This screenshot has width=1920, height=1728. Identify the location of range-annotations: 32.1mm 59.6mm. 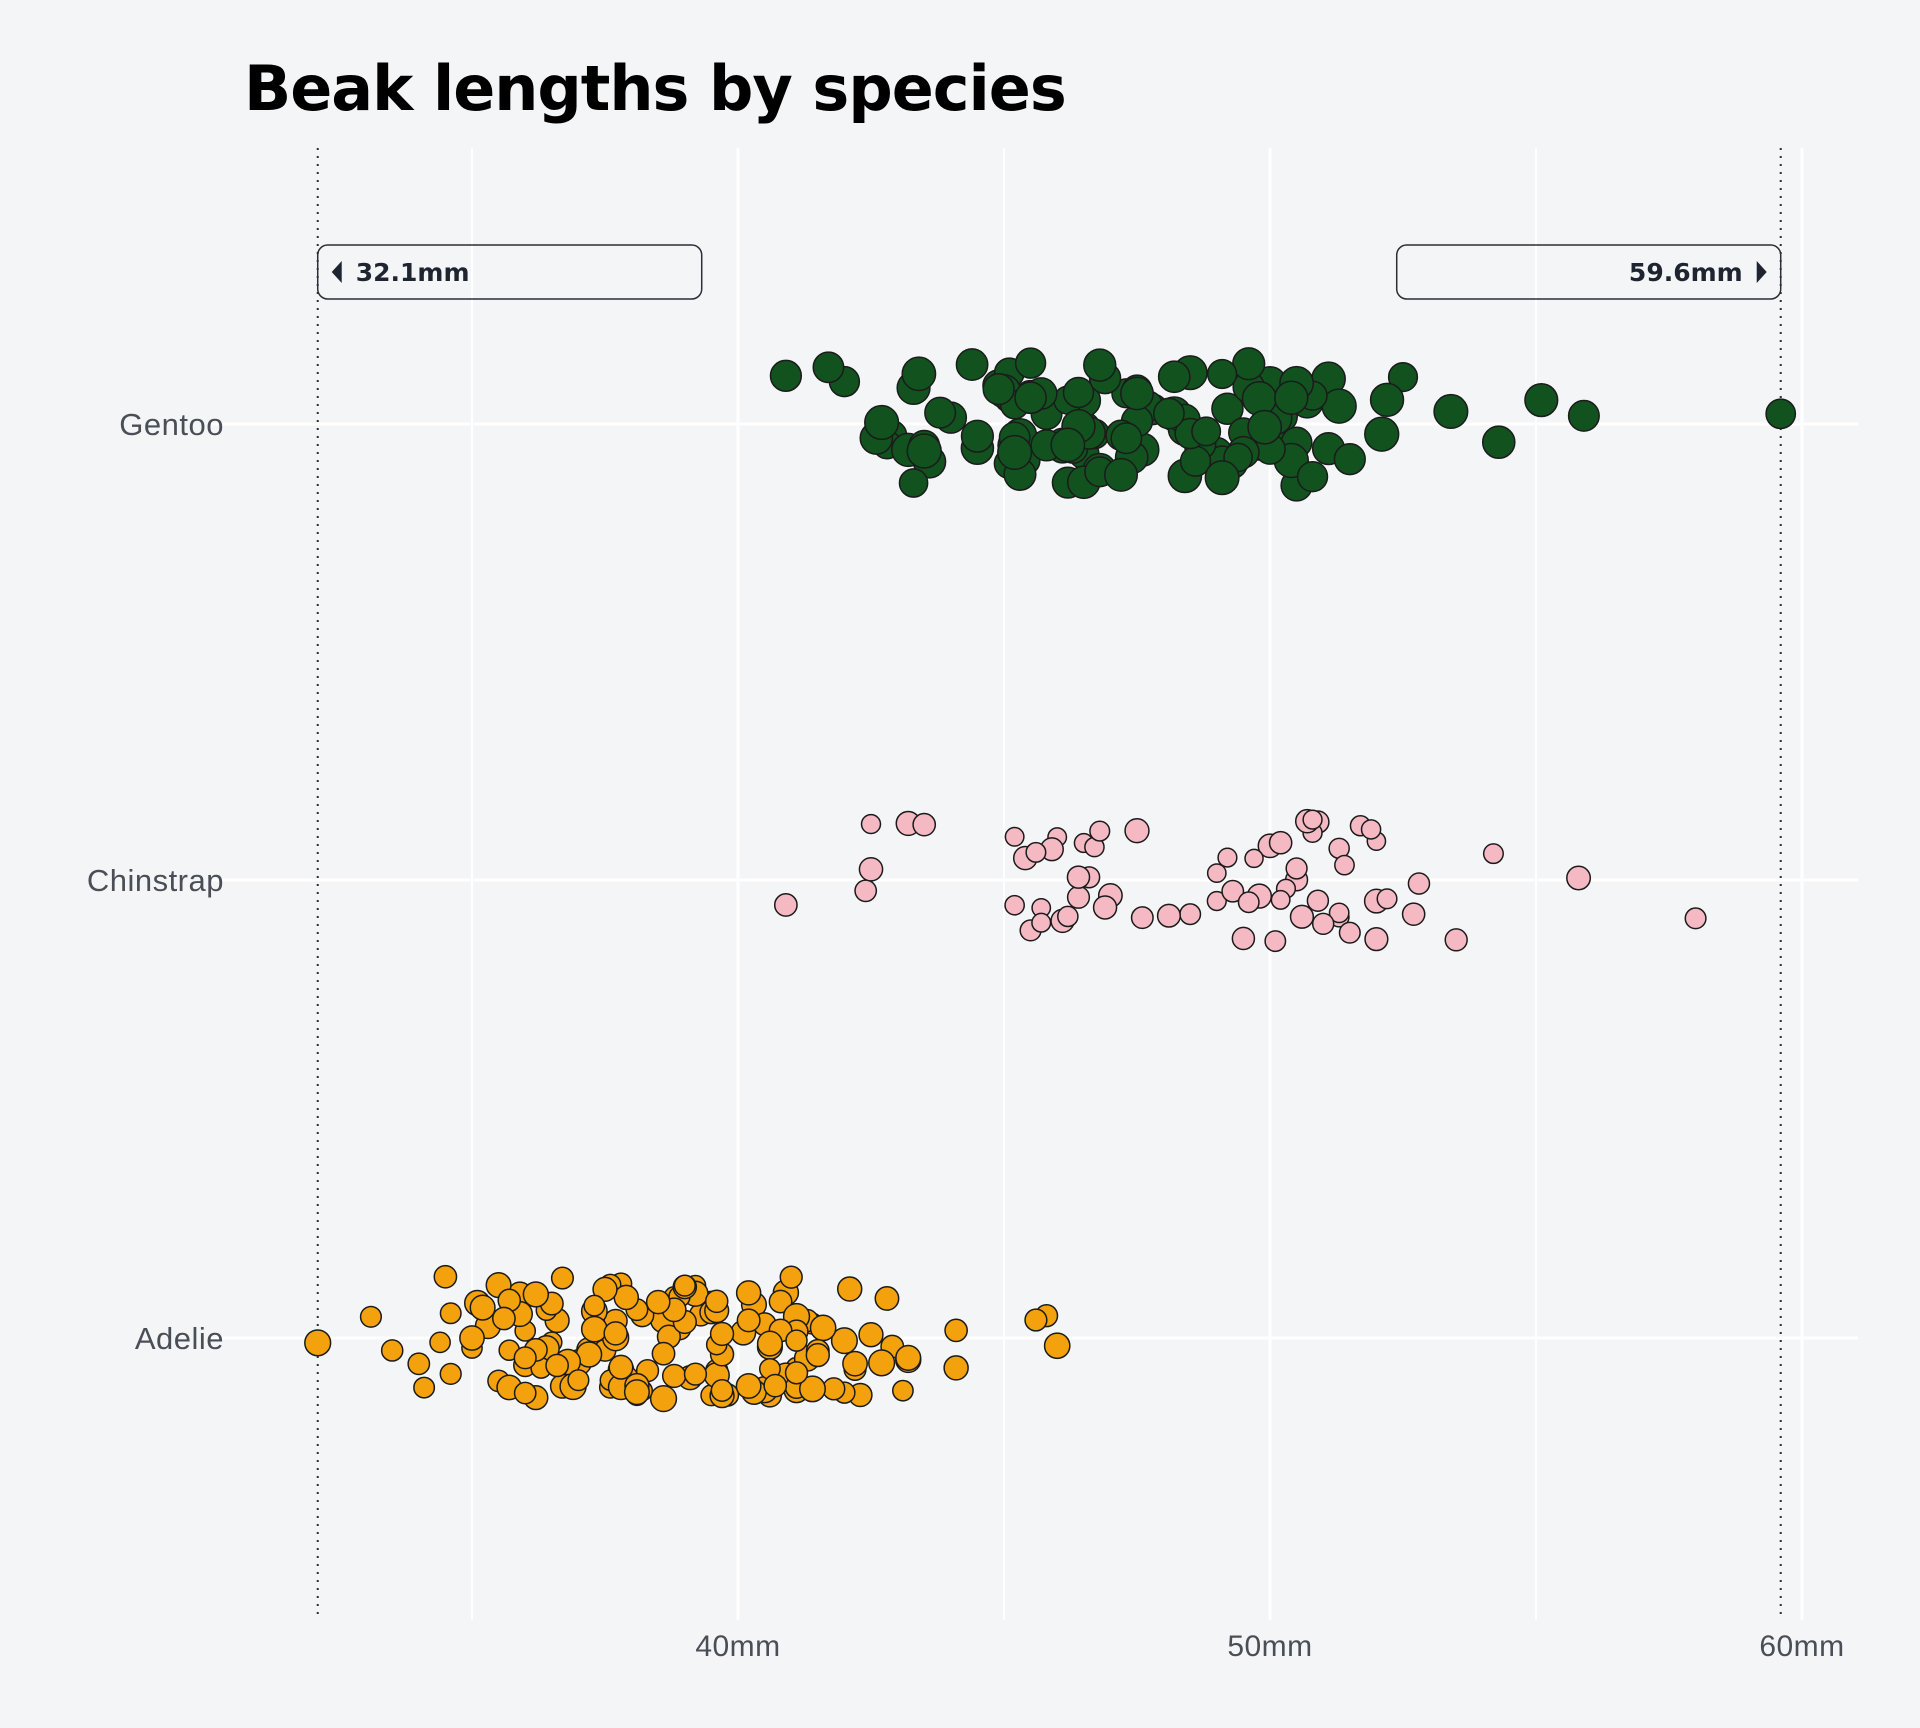
(1049, 272).